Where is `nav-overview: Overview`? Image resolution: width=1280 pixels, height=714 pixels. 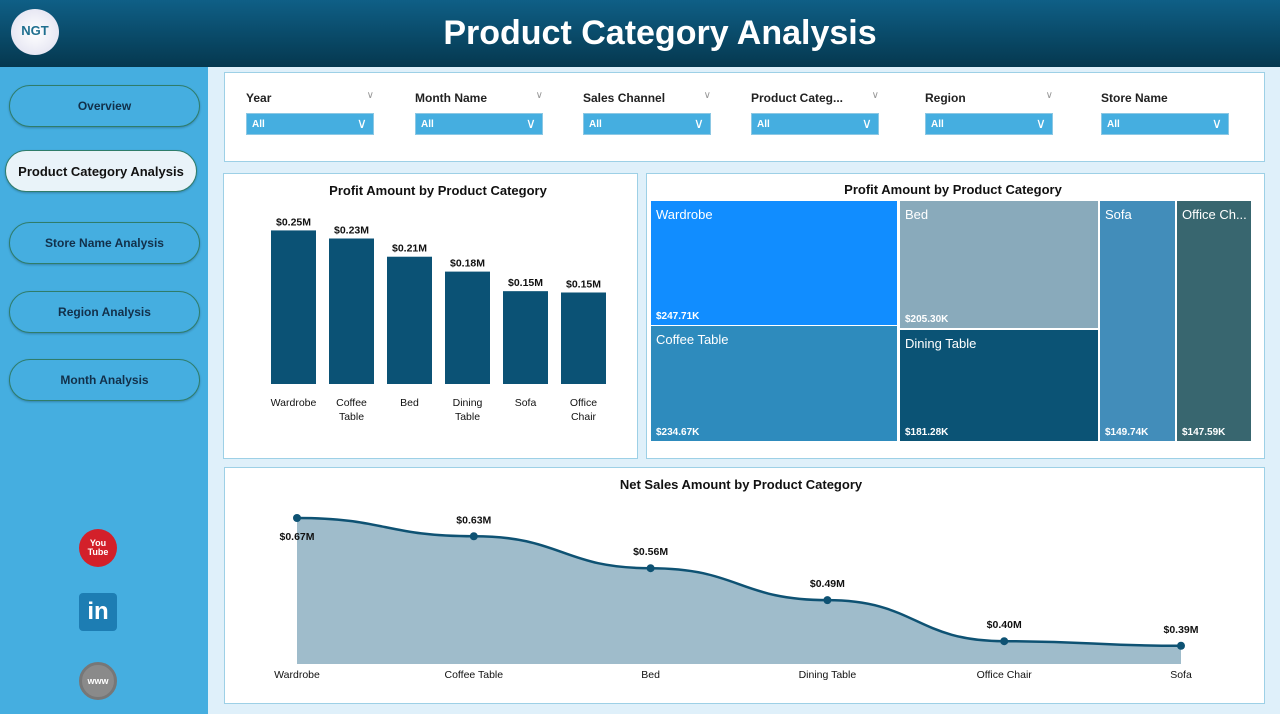 nav-overview: Overview is located at coordinates (104, 106).